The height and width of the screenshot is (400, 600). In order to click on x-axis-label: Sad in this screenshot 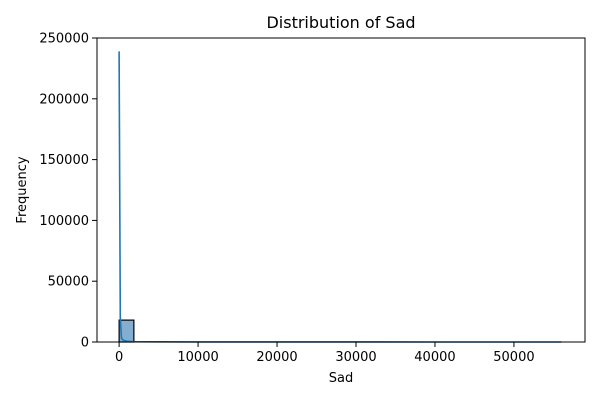, I will do `click(341, 378)`.